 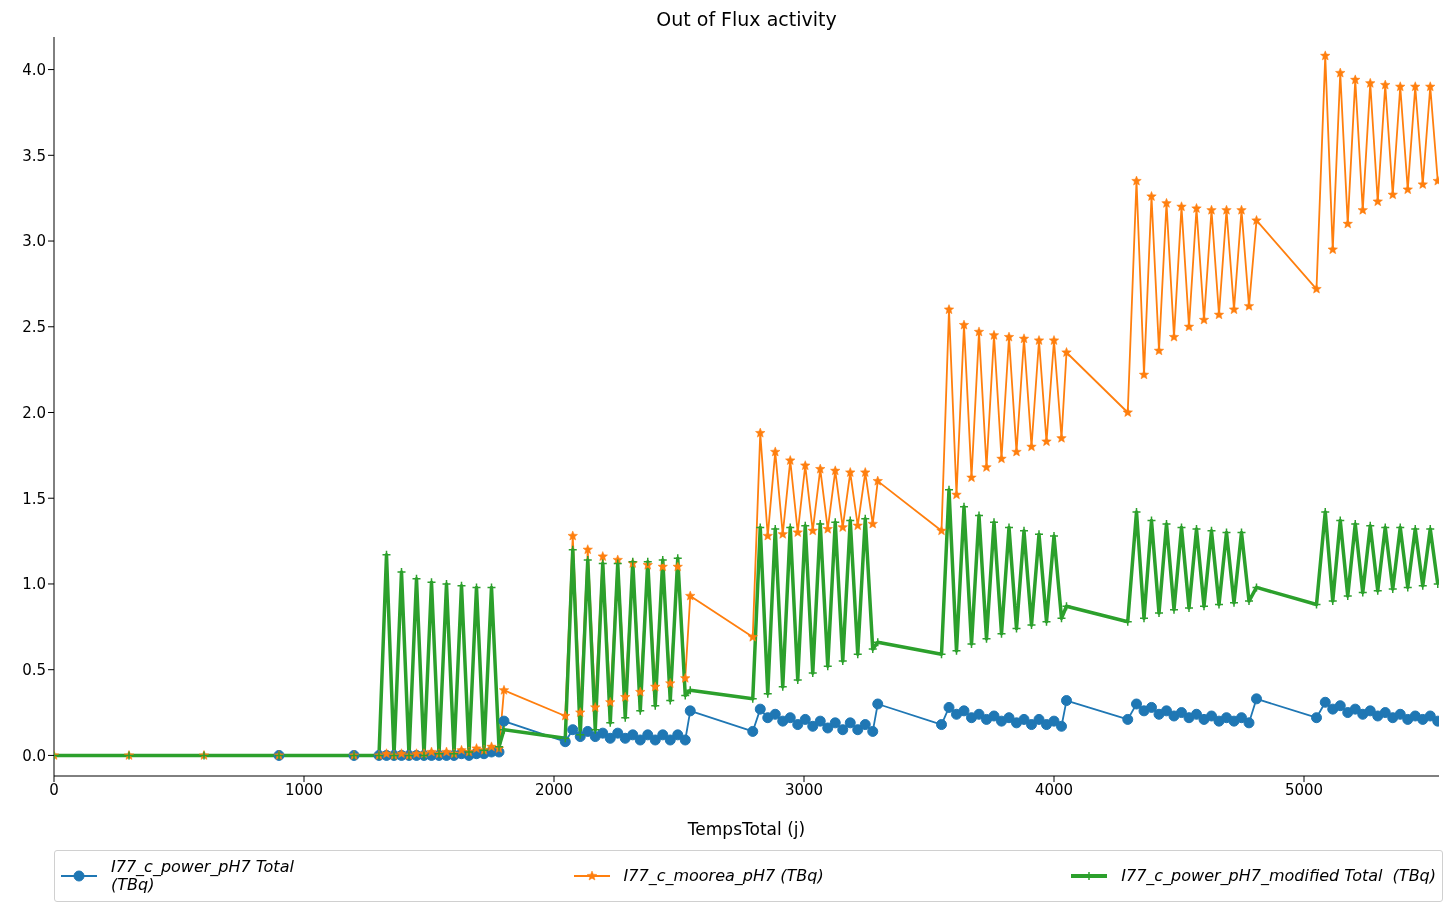 I want to click on y-tick-label: 1.5, so click(x=34, y=498).